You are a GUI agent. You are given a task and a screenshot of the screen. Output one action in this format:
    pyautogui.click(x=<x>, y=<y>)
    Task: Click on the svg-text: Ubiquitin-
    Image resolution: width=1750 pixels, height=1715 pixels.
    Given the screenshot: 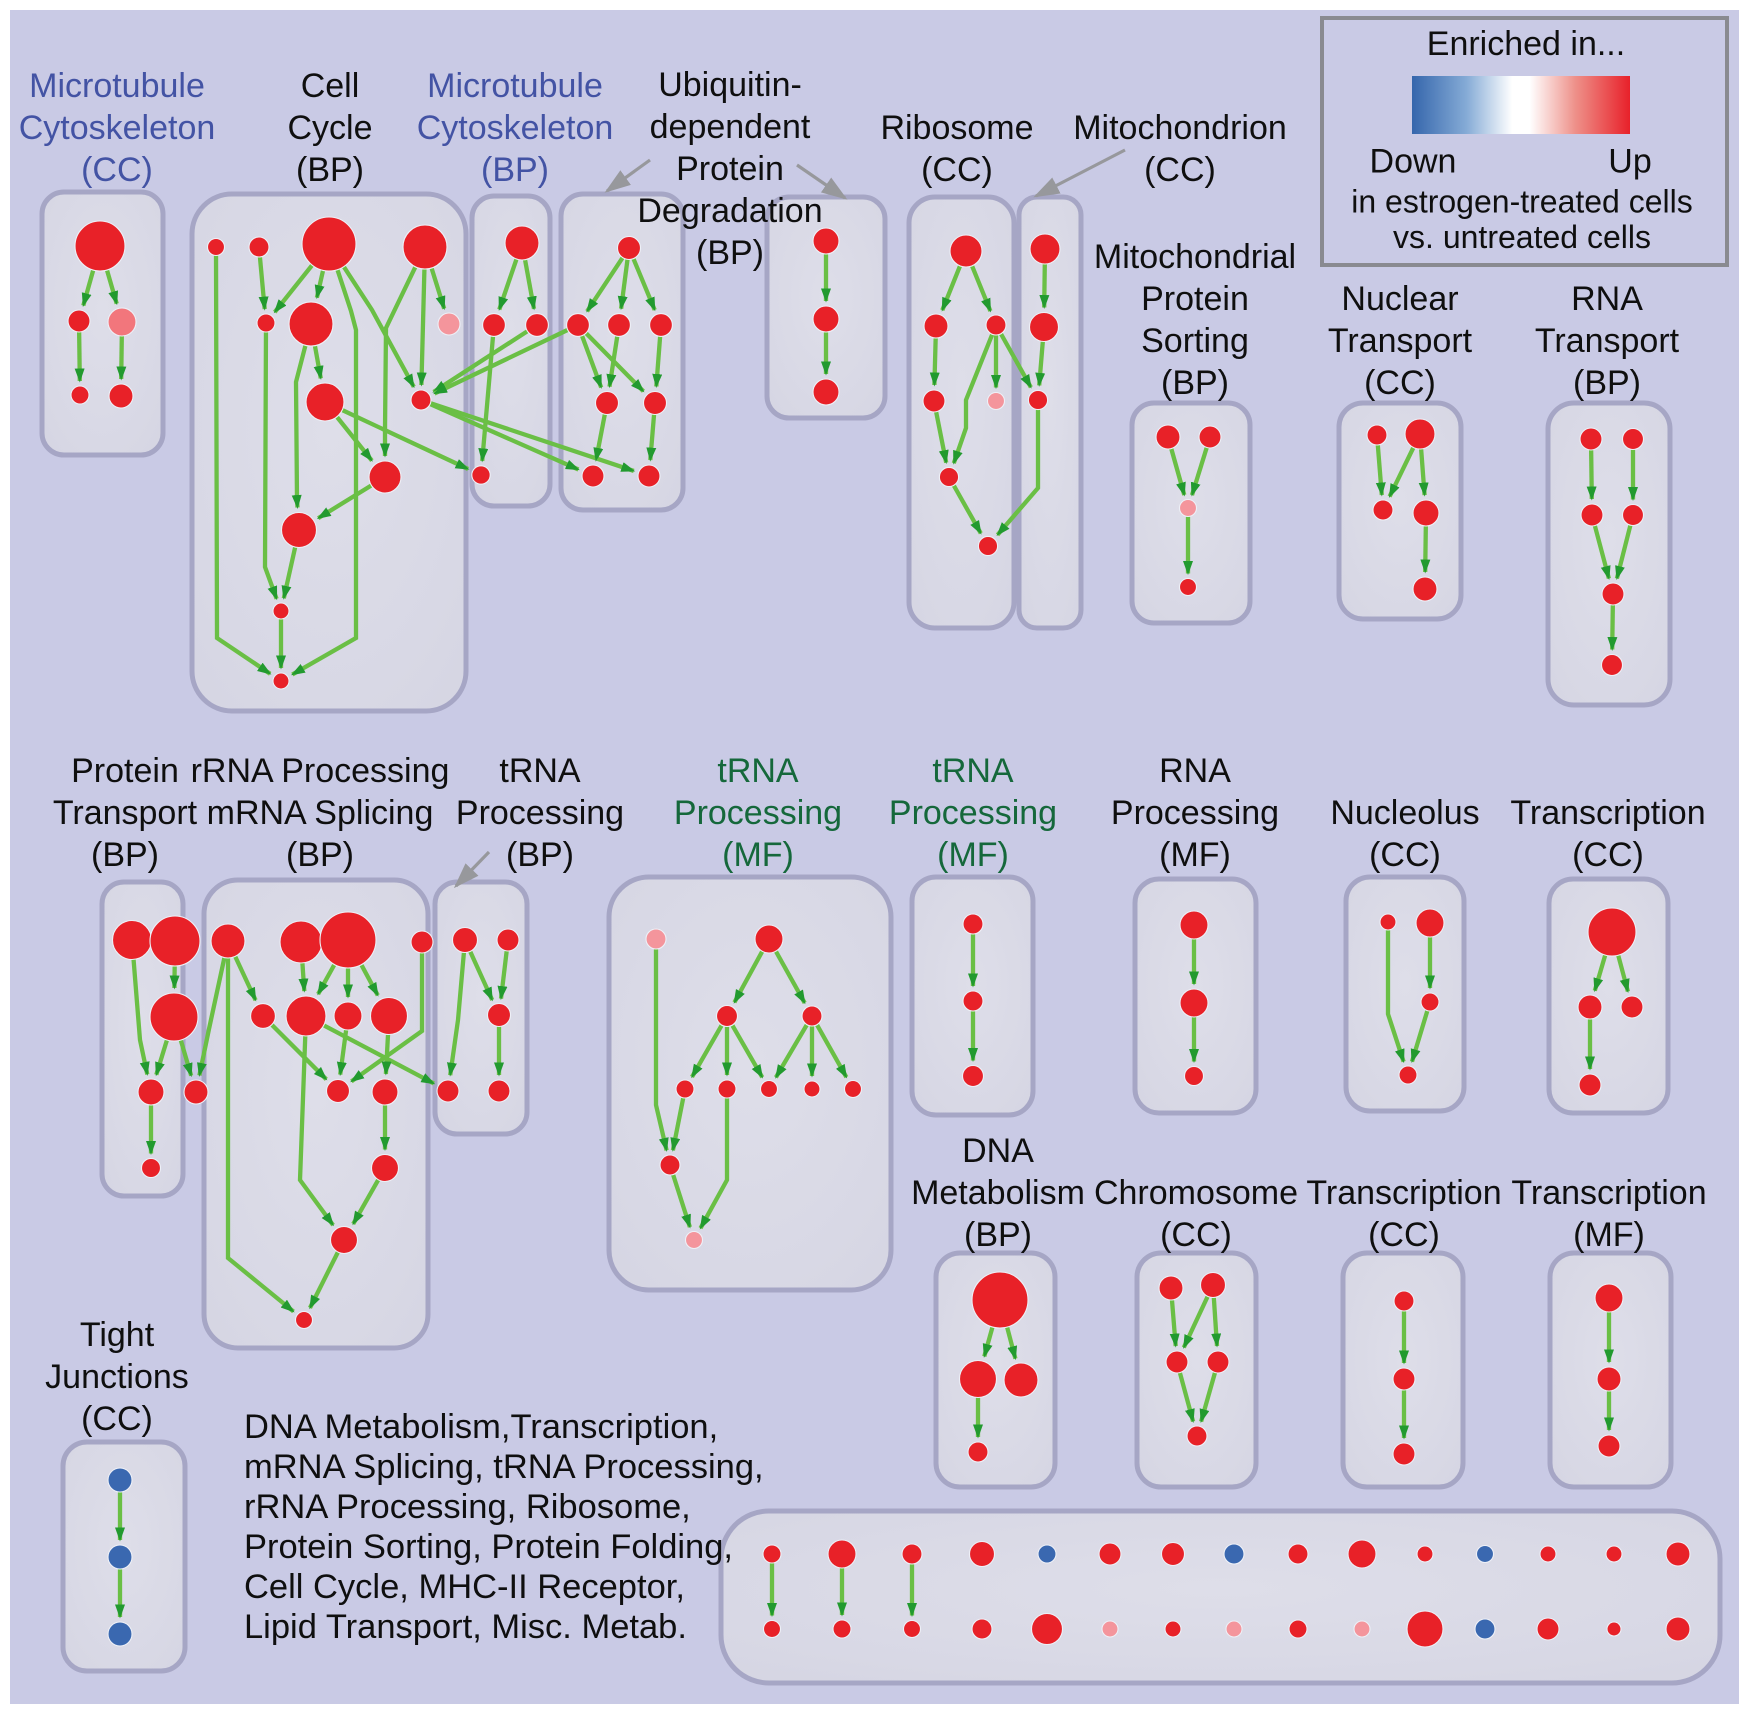 What is the action you would take?
    pyautogui.click(x=730, y=85)
    